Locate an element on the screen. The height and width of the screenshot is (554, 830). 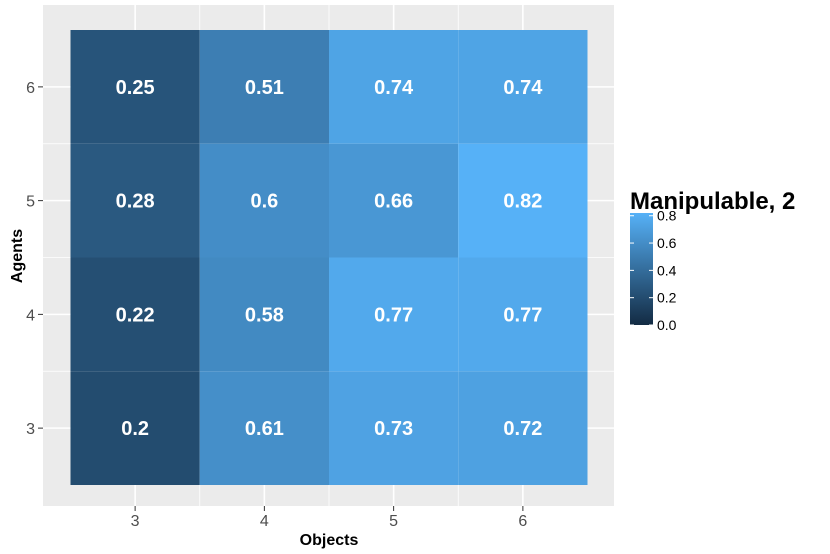
x-tick-label: 4 is located at coordinates (264, 521).